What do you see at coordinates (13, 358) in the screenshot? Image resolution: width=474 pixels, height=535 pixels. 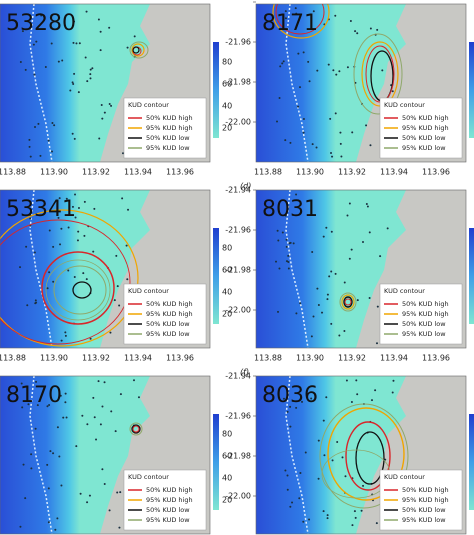 I see `x-tick-label: 113.88` at bounding box center [13, 358].